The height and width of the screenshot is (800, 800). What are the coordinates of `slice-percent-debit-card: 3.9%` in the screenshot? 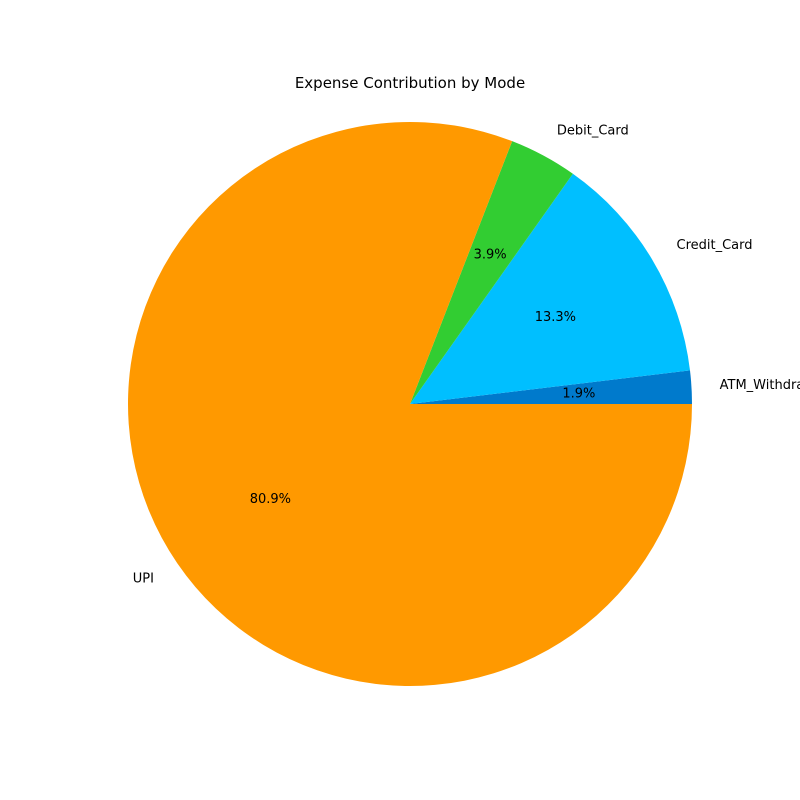 It's located at (490, 254).